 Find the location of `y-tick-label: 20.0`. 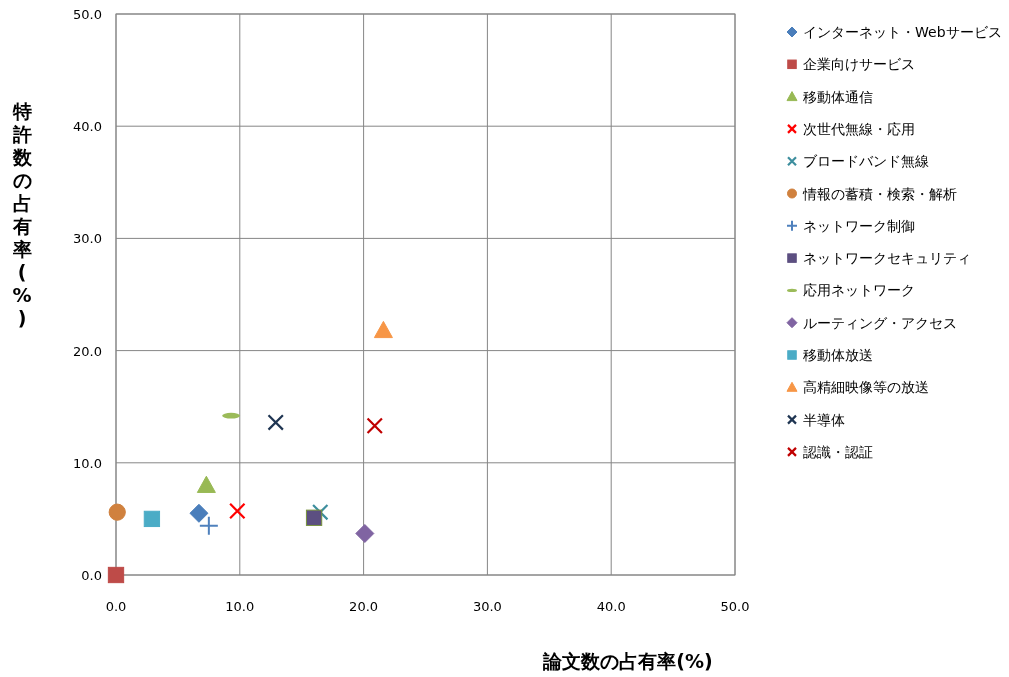

y-tick-label: 20.0 is located at coordinates (87, 351).